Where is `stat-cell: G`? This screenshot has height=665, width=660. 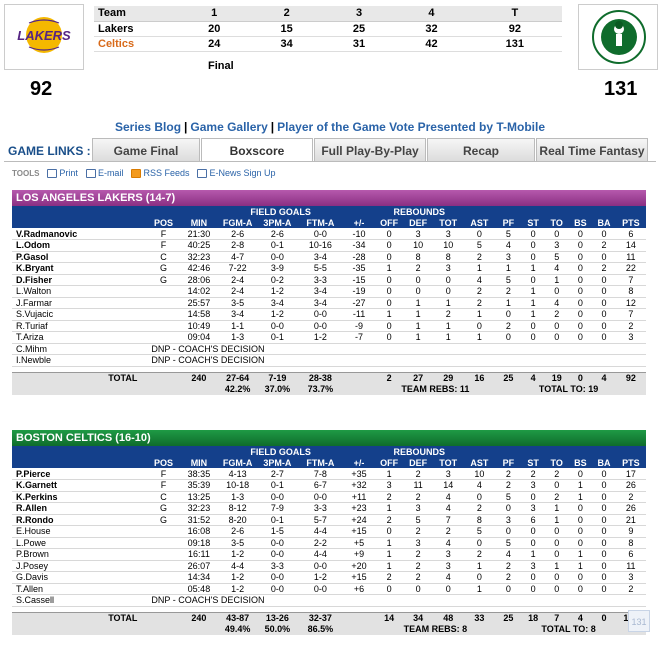
stat-cell: G is located at coordinates (163, 268).